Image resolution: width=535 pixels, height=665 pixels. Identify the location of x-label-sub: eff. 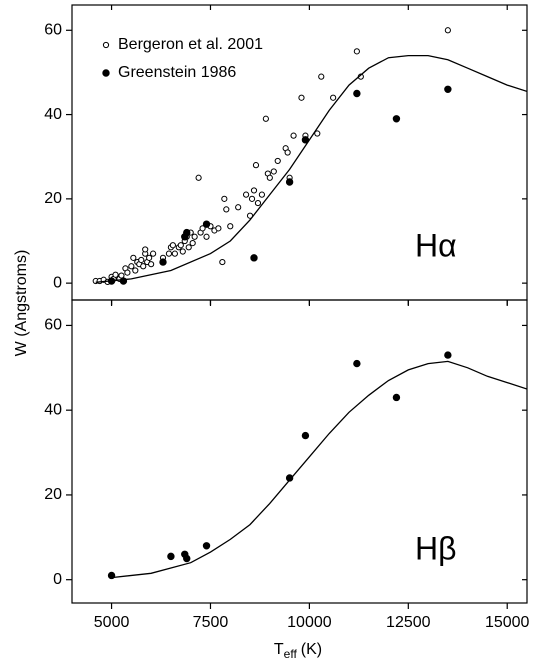
(291, 654).